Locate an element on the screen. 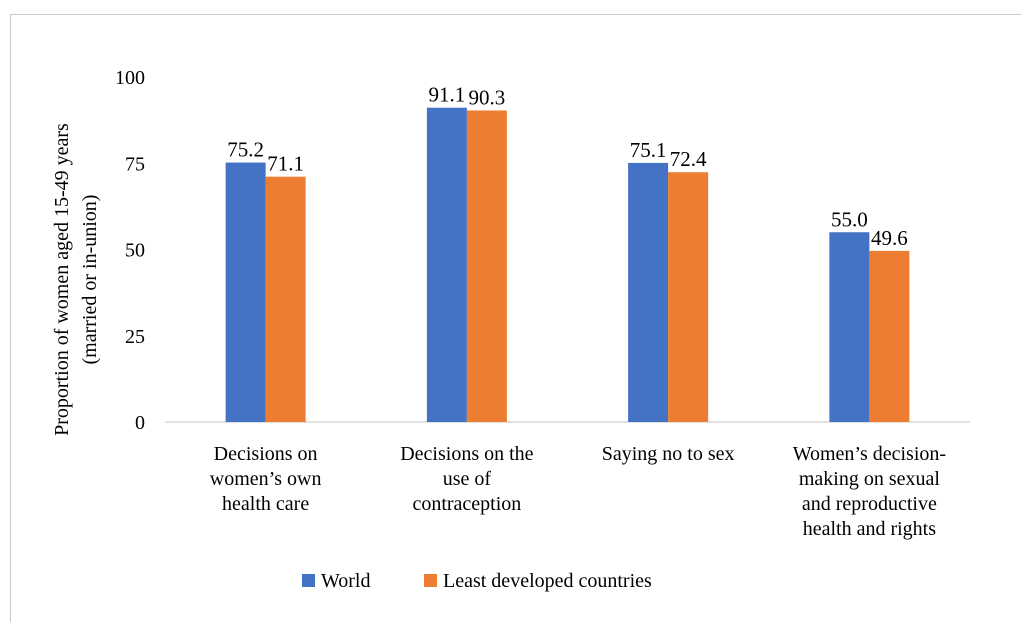 This screenshot has width=1021, height=622. category-label-line: Decisions on is located at coordinates (266, 454).